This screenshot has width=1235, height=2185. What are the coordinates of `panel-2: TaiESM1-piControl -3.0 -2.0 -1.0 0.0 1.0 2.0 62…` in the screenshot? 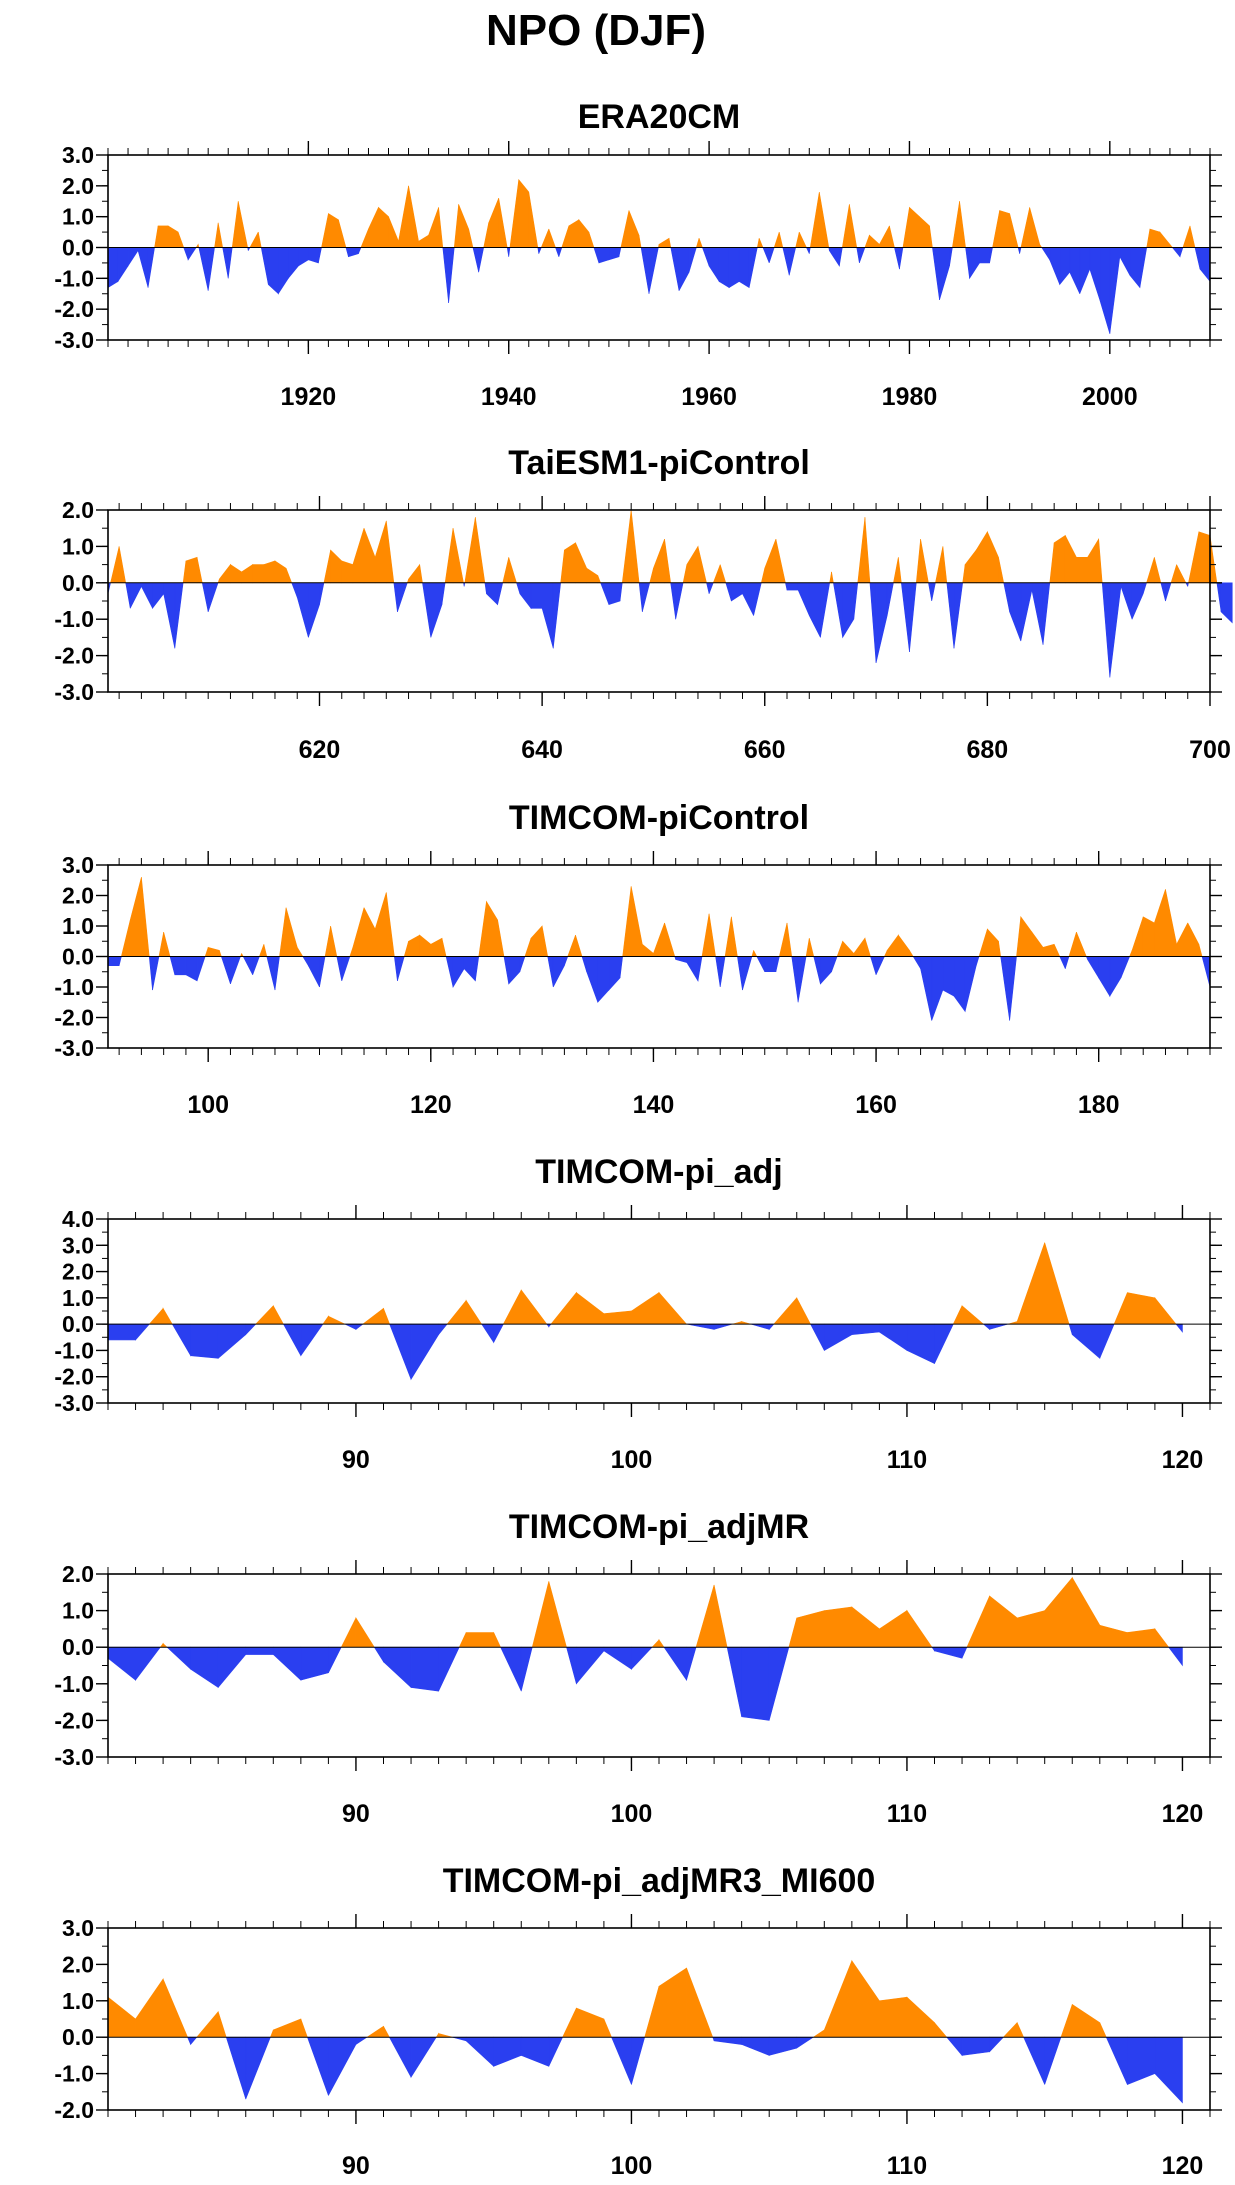 It's located at (643, 604).